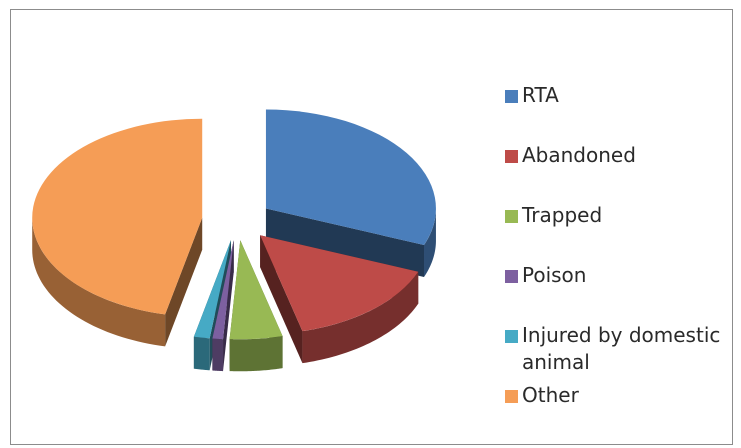  Describe the element at coordinates (623, 95) in the screenshot. I see `legend-item-rta: RTA` at that location.